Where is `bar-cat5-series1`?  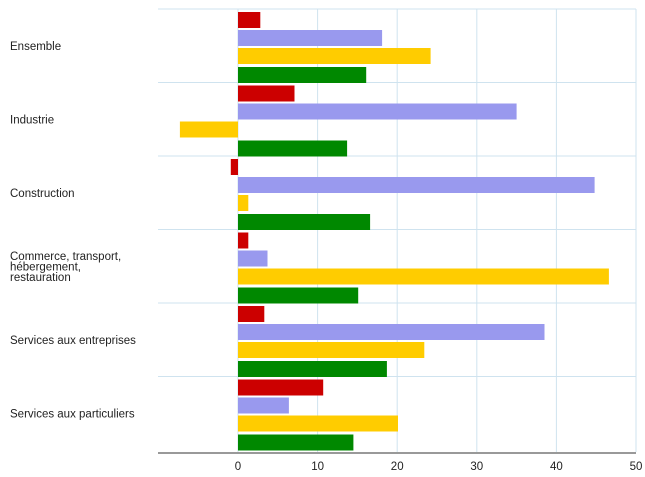 bar-cat5-series1 is located at coordinates (251, 314).